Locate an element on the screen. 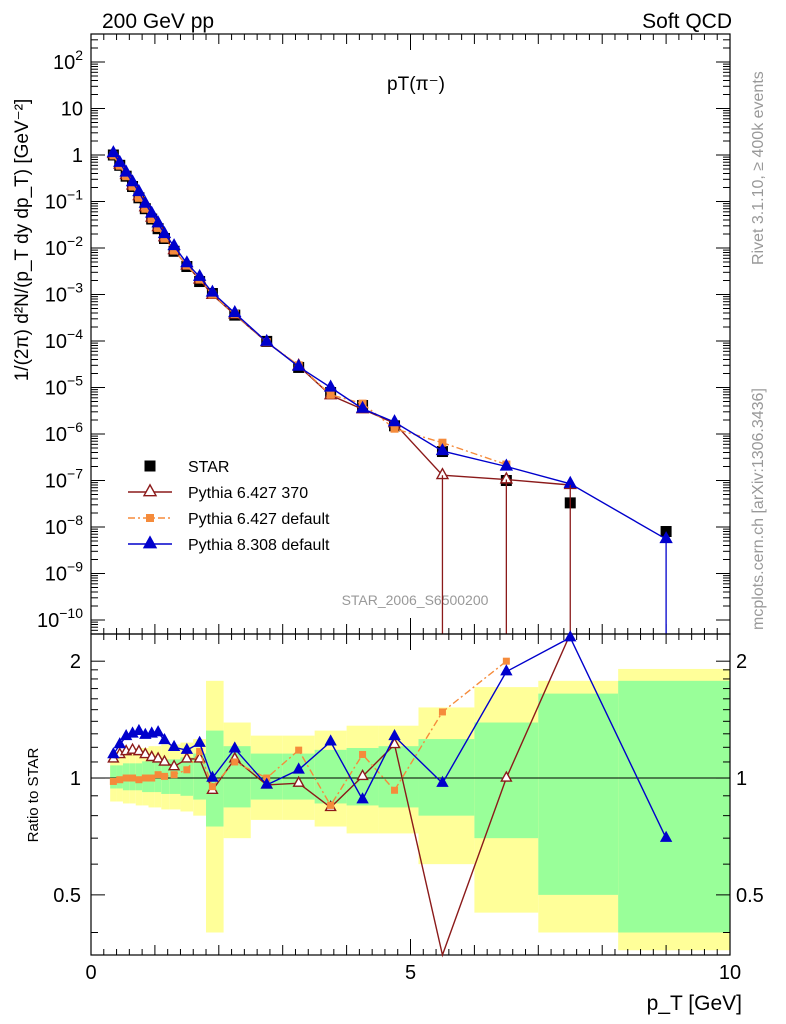  x-tick-label: 0 is located at coordinates (90, 973).